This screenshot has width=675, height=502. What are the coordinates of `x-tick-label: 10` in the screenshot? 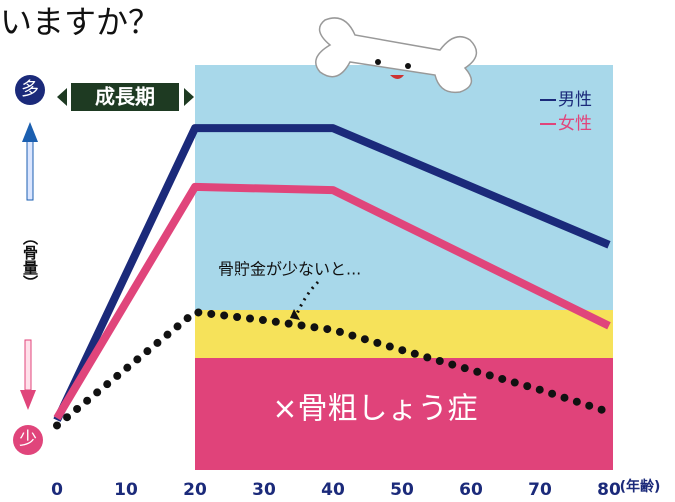 It's located at (126, 490).